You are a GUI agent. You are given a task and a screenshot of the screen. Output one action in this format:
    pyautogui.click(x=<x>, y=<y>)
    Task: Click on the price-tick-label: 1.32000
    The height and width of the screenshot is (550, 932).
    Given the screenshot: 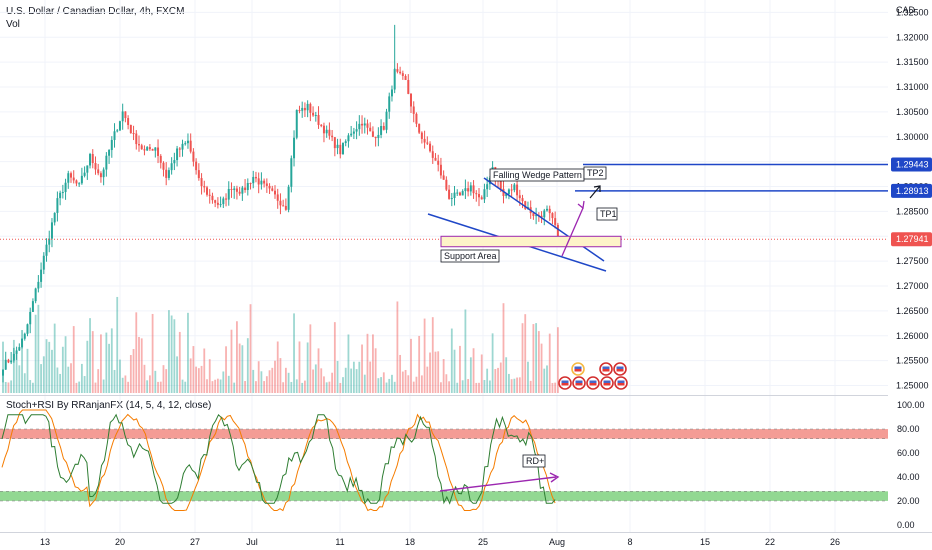 What is the action you would take?
    pyautogui.click(x=912, y=37)
    